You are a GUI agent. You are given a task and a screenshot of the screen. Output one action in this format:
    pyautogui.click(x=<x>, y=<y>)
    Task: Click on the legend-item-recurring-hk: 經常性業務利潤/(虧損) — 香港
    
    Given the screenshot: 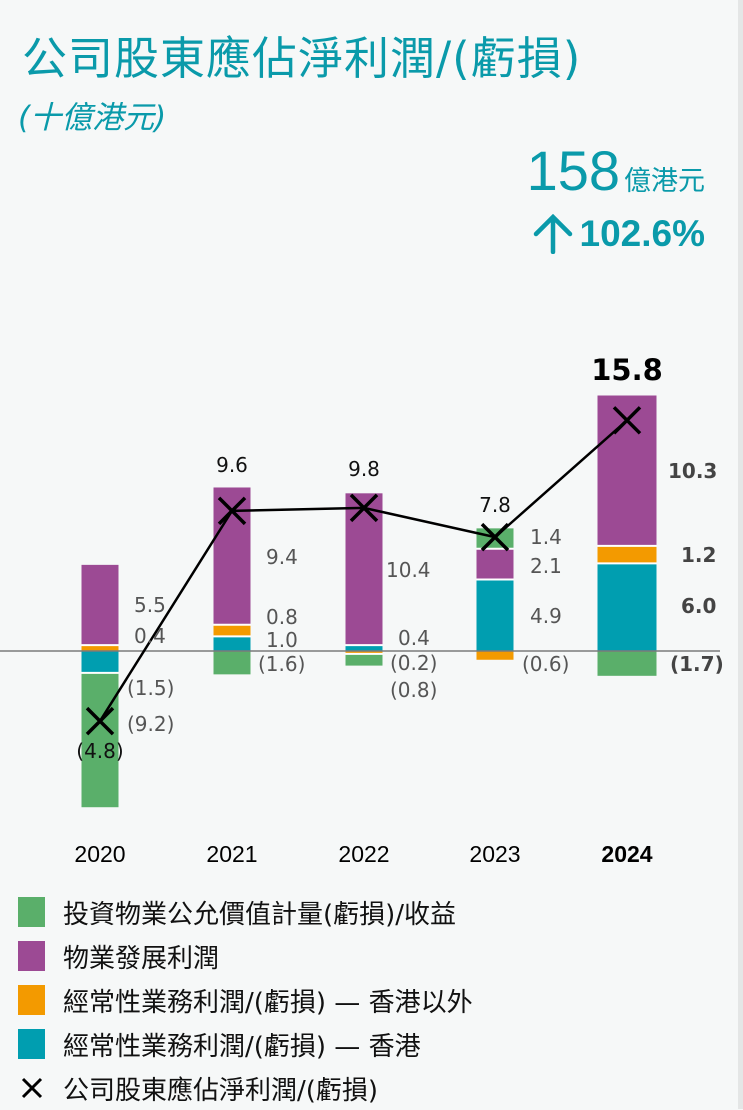 What is the action you would take?
    pyautogui.click(x=245, y=1044)
    